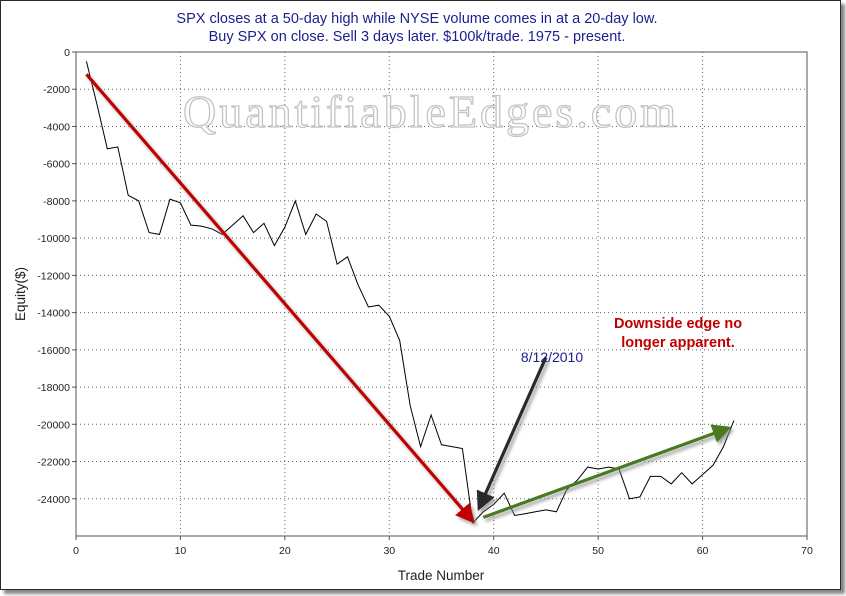  What do you see at coordinates (678, 324) in the screenshot?
I see `edge-annotation-line-1: Downside edge no` at bounding box center [678, 324].